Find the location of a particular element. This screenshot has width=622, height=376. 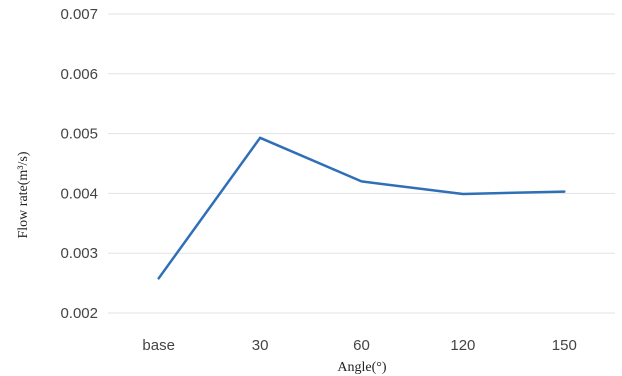

x-axis-title: Angle(°) is located at coordinates (361, 367).